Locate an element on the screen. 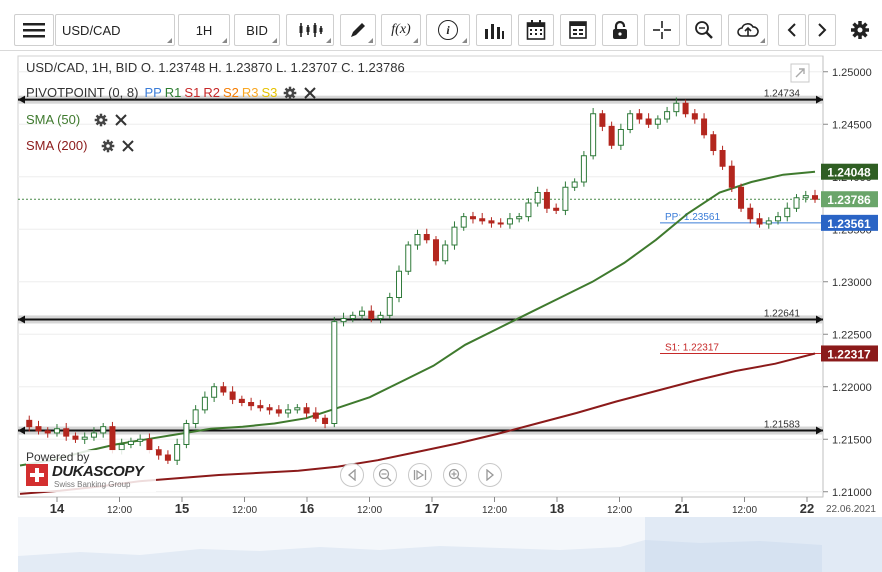 The height and width of the screenshot is (572, 882). zoom-out-icon is located at coordinates (385, 475).